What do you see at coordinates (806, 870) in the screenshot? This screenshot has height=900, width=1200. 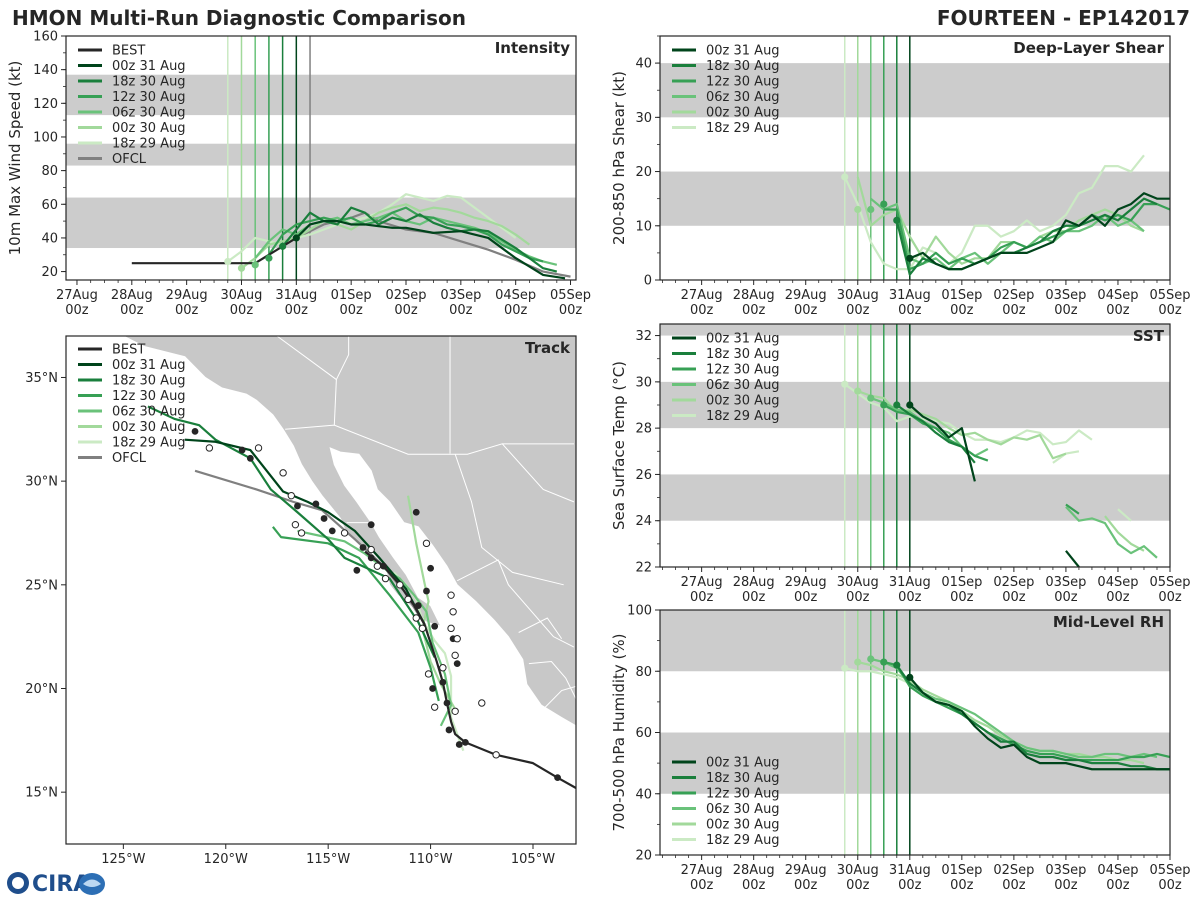 I see `rh-xtick-label: 29Aug` at bounding box center [806, 870].